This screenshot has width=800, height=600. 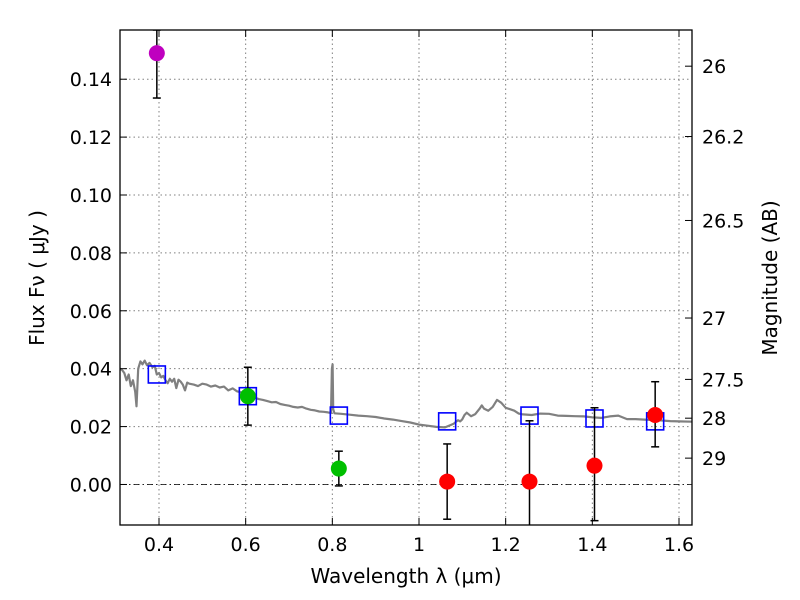 I want to click on right-tick-label: 26.5, so click(x=723, y=221).